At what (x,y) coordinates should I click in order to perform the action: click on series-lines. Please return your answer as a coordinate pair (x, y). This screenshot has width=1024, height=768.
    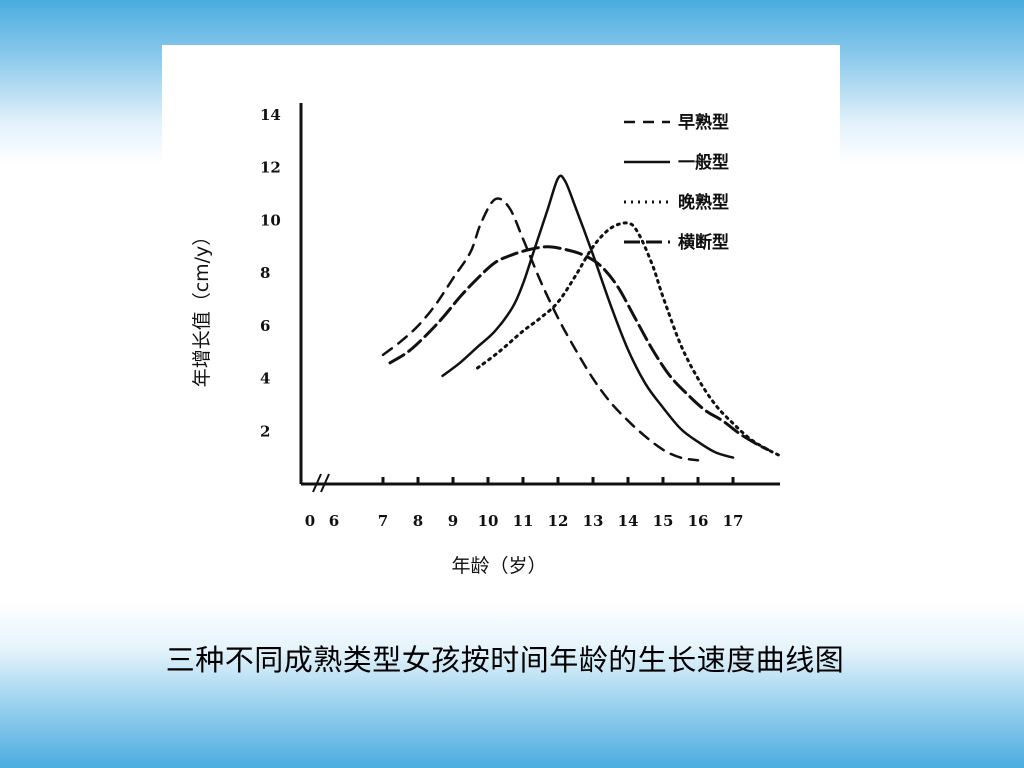
    Looking at the image, I should click on (580, 318).